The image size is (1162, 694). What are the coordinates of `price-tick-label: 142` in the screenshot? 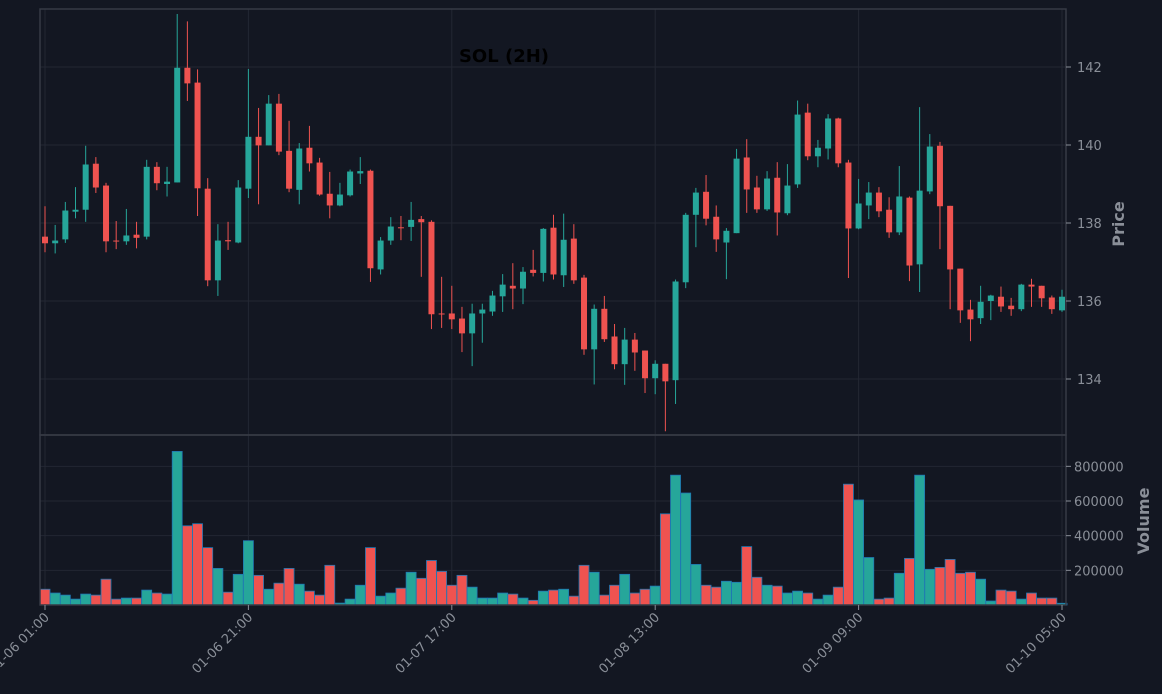 It's located at (1089, 68).